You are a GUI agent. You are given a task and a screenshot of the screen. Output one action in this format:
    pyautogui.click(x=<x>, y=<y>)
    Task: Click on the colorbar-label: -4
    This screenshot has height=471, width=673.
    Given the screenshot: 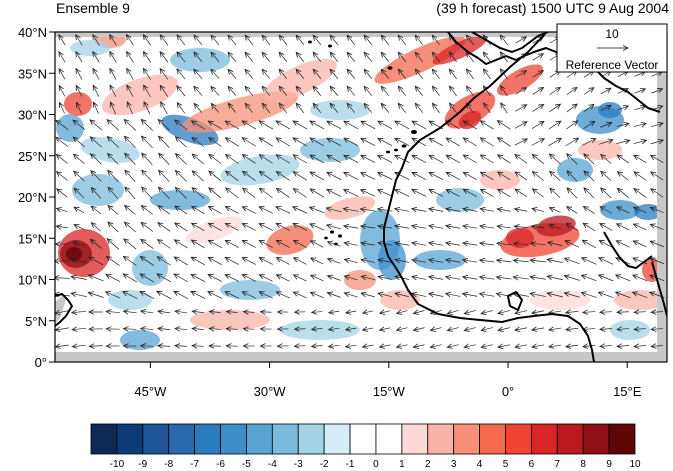 What is the action you would take?
    pyautogui.click(x=272, y=464)
    